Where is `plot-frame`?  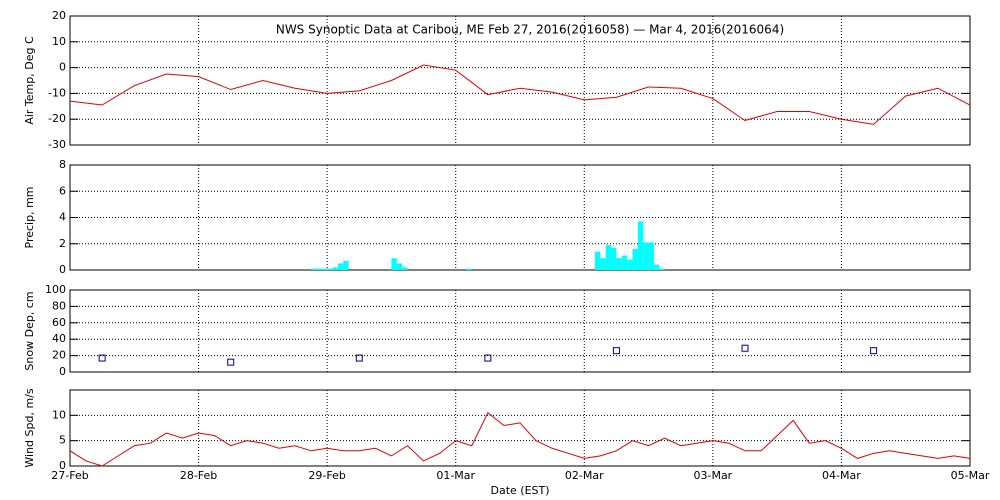
plot-frame is located at coordinates (520, 428).